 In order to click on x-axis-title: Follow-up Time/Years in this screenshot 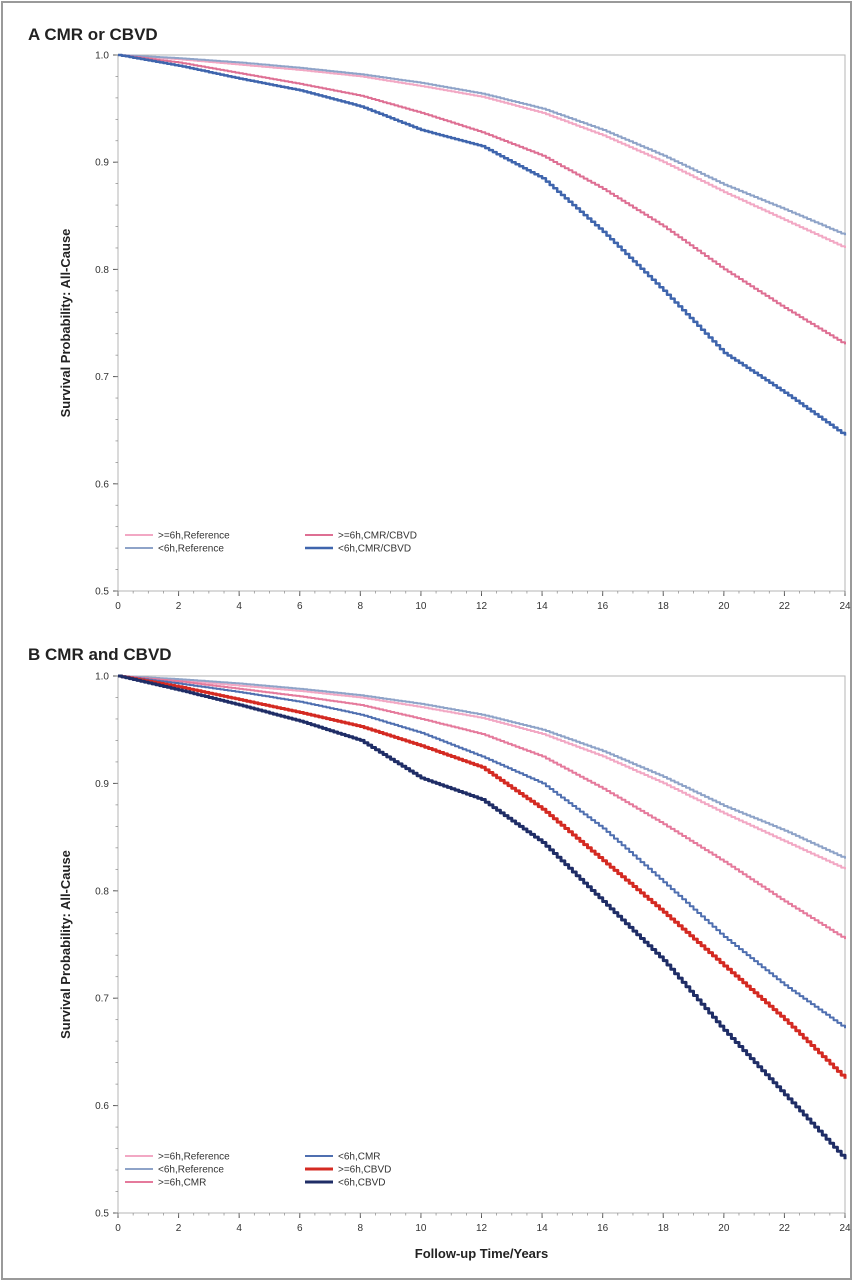, I will do `click(481, 1253)`.